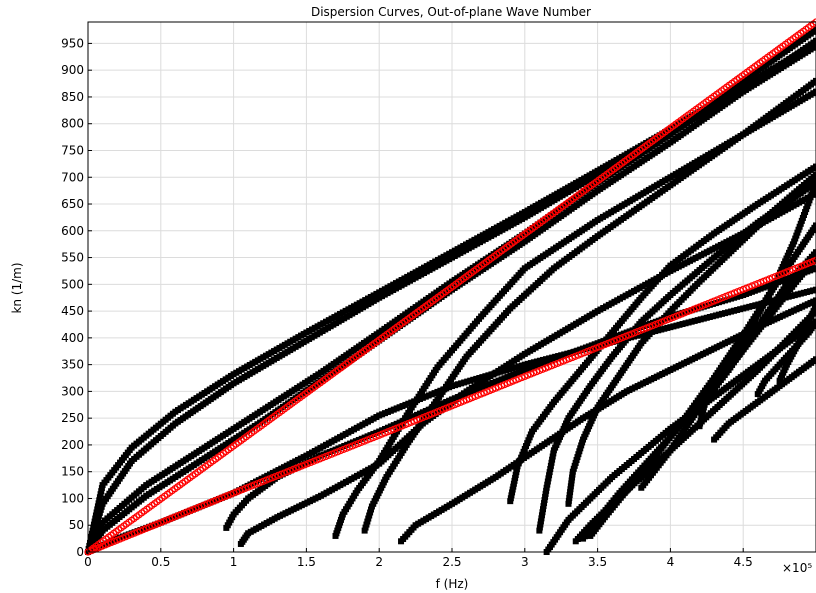 This screenshot has height=593, width=816. I want to click on y-tick-label: 700, so click(72, 177).